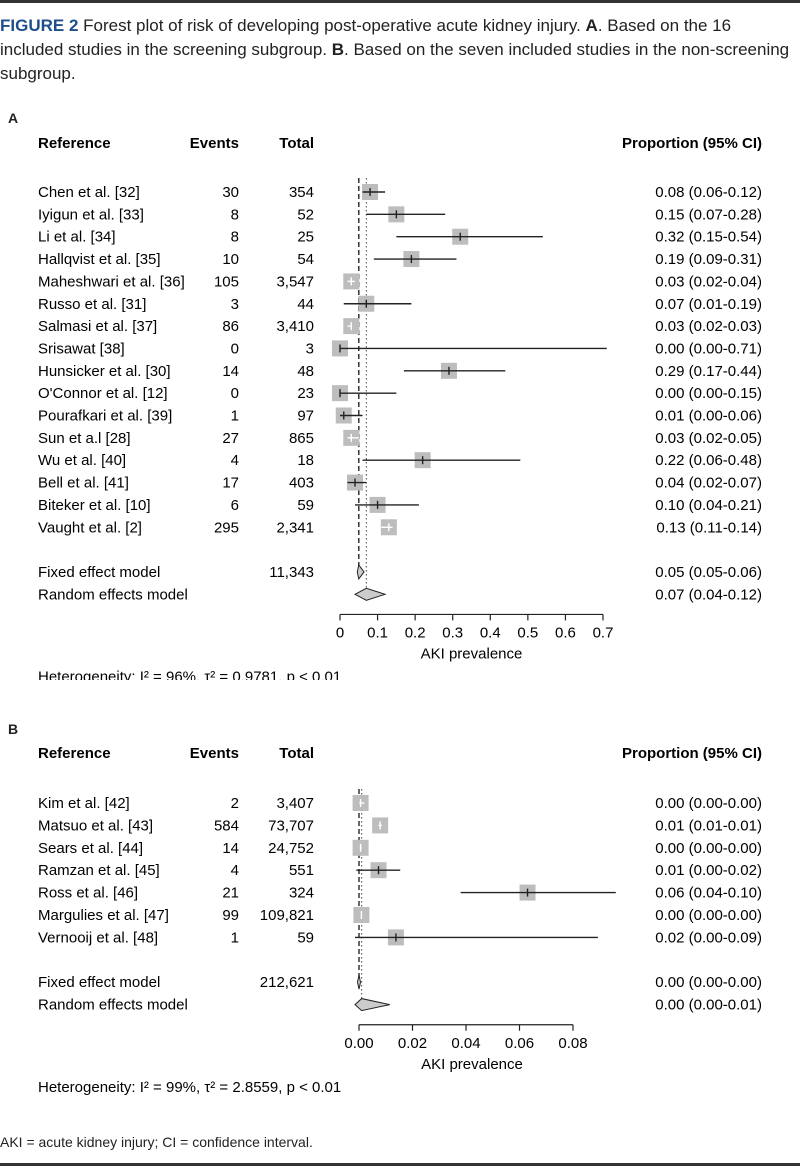 This screenshot has width=800, height=1168. What do you see at coordinates (230, 259) in the screenshot?
I see `study-events: 10` at bounding box center [230, 259].